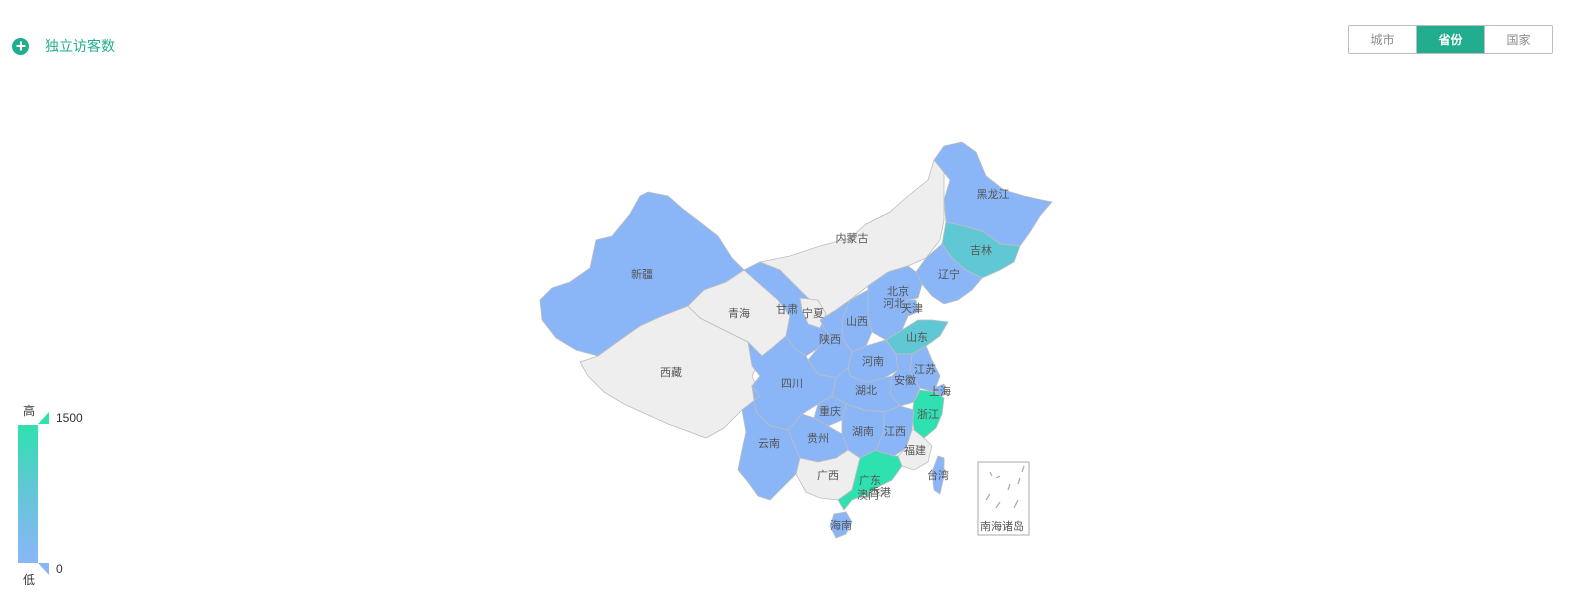 The width and height of the screenshot is (1587, 601). What do you see at coordinates (792, 384) in the screenshot?
I see `region-label: 四川` at bounding box center [792, 384].